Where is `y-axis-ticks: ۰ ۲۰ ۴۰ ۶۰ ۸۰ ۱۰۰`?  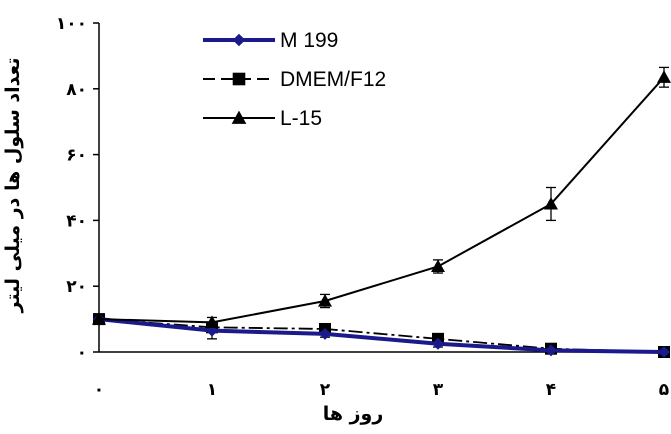 y-axis-ticks: ۰ ۲۰ ۴۰ ۶۰ ۸۰ ۱۰۰ is located at coordinates (77, 188).